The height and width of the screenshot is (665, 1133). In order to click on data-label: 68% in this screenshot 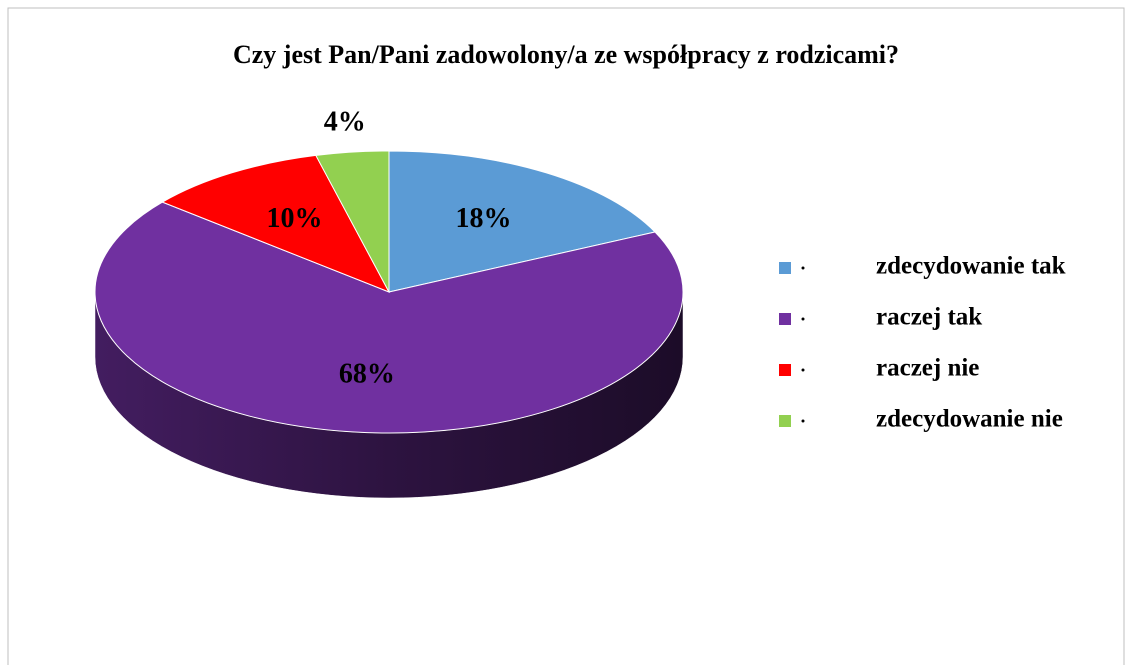, I will do `click(367, 373)`.